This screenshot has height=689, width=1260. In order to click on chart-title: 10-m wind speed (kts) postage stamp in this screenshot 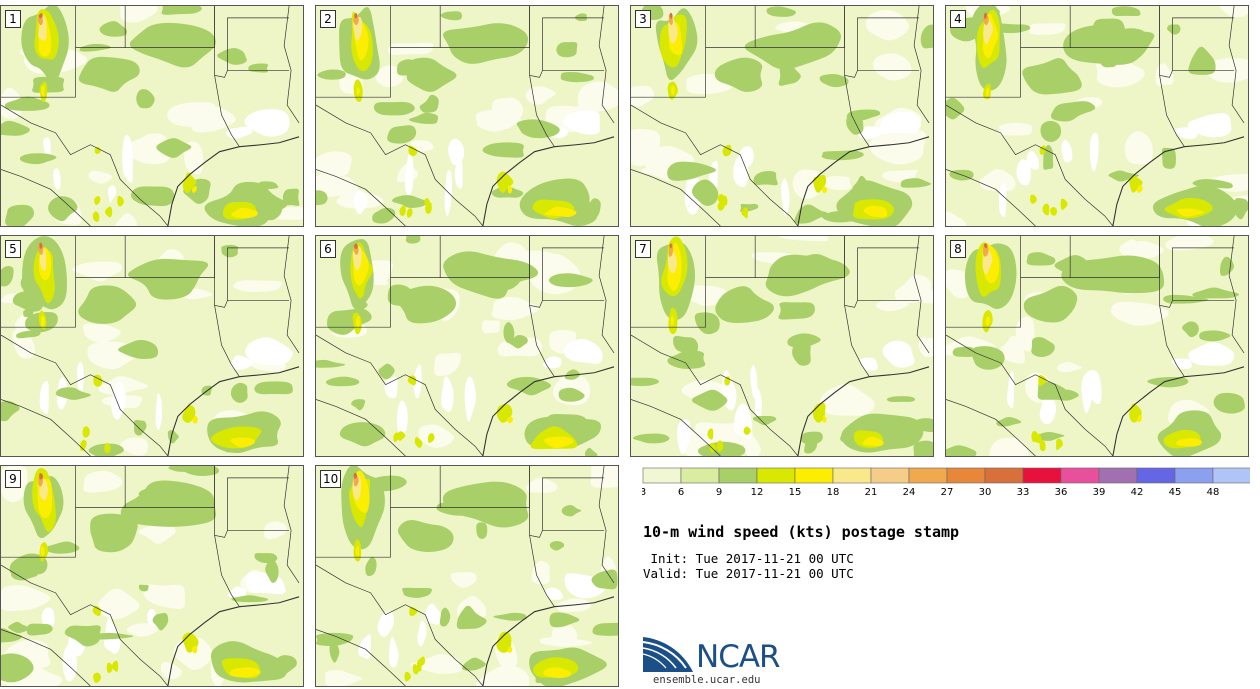, I will do `click(801, 532)`.